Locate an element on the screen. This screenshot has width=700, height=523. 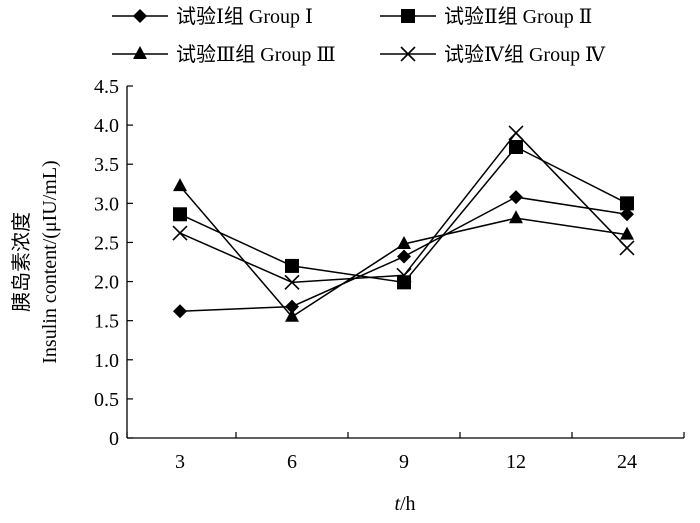
legend-entry-group-1: 试验Ⅰ组 Group Ⅰ is located at coordinates (212, 16).